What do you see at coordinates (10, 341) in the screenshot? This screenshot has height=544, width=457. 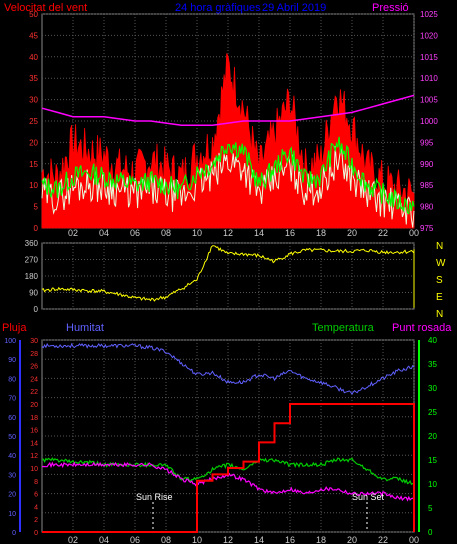 I see `humidity-tick-label: 100` at bounding box center [10, 341].